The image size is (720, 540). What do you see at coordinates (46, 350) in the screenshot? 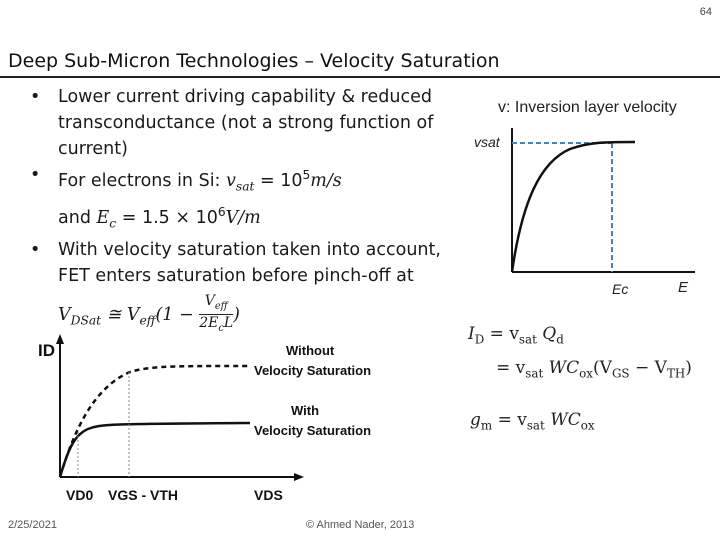
I see `id-axis-label: ID` at bounding box center [46, 350].